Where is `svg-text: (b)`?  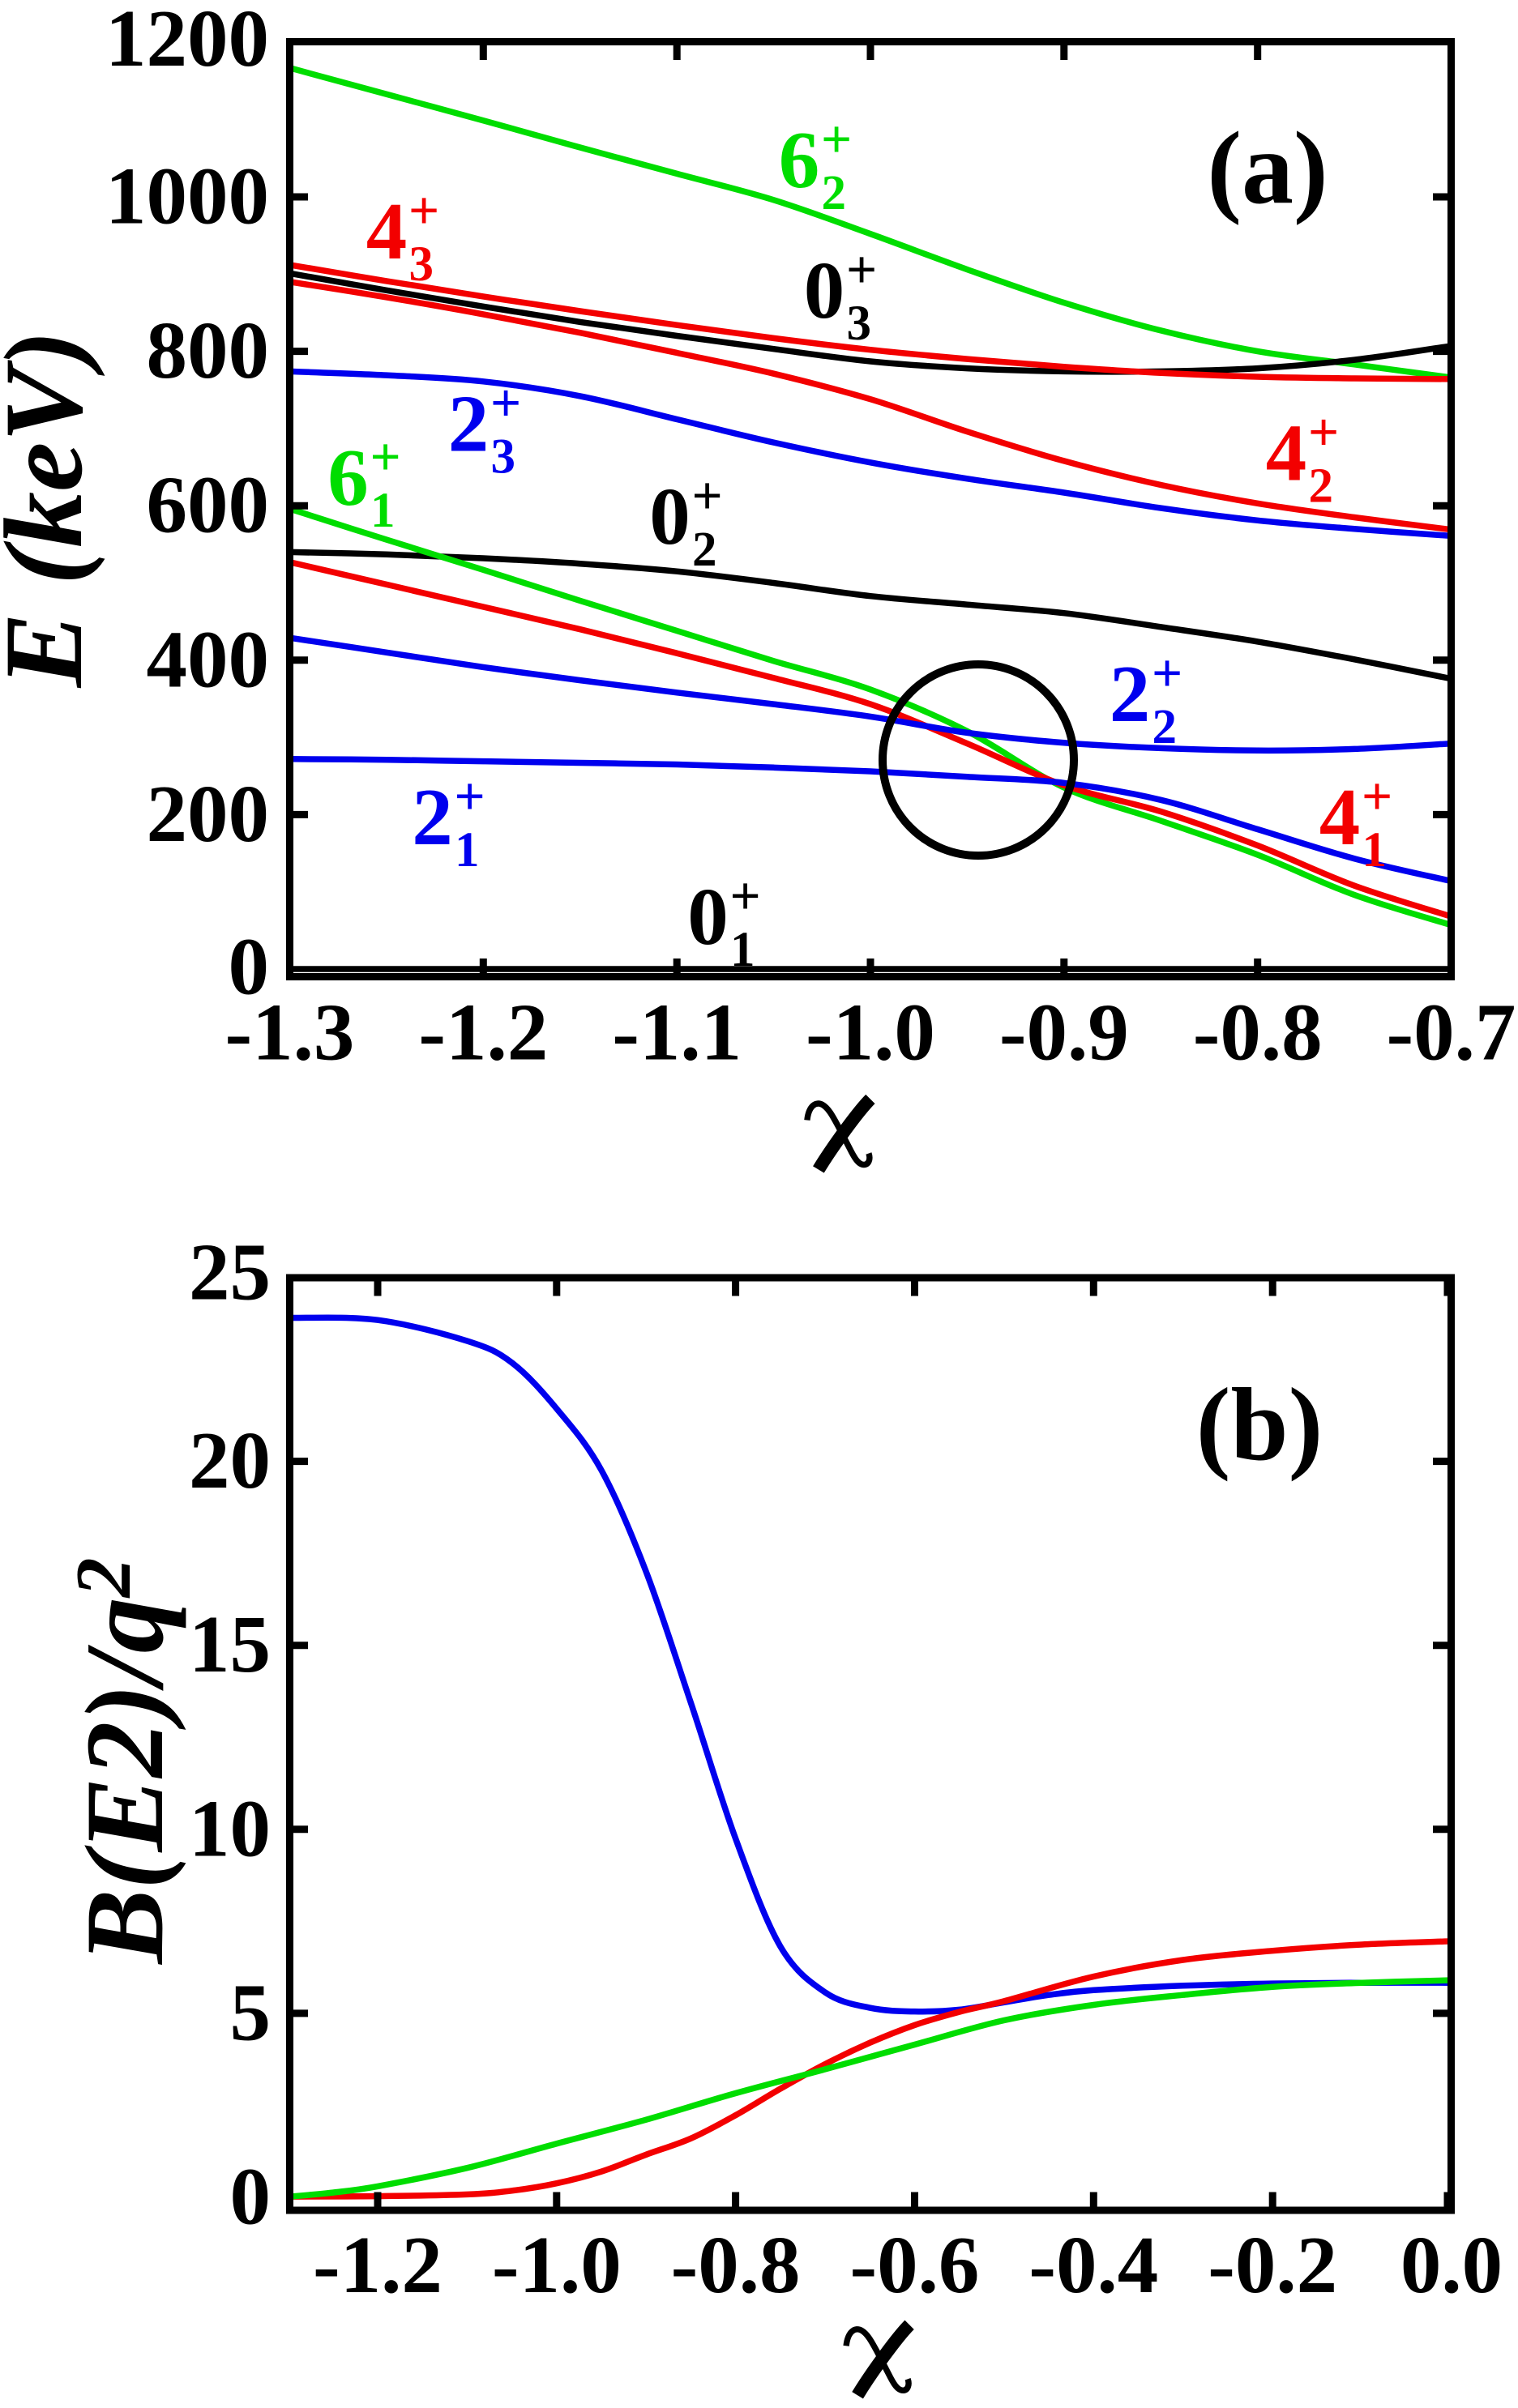
svg-text: (b) is located at coordinates (1259, 1425).